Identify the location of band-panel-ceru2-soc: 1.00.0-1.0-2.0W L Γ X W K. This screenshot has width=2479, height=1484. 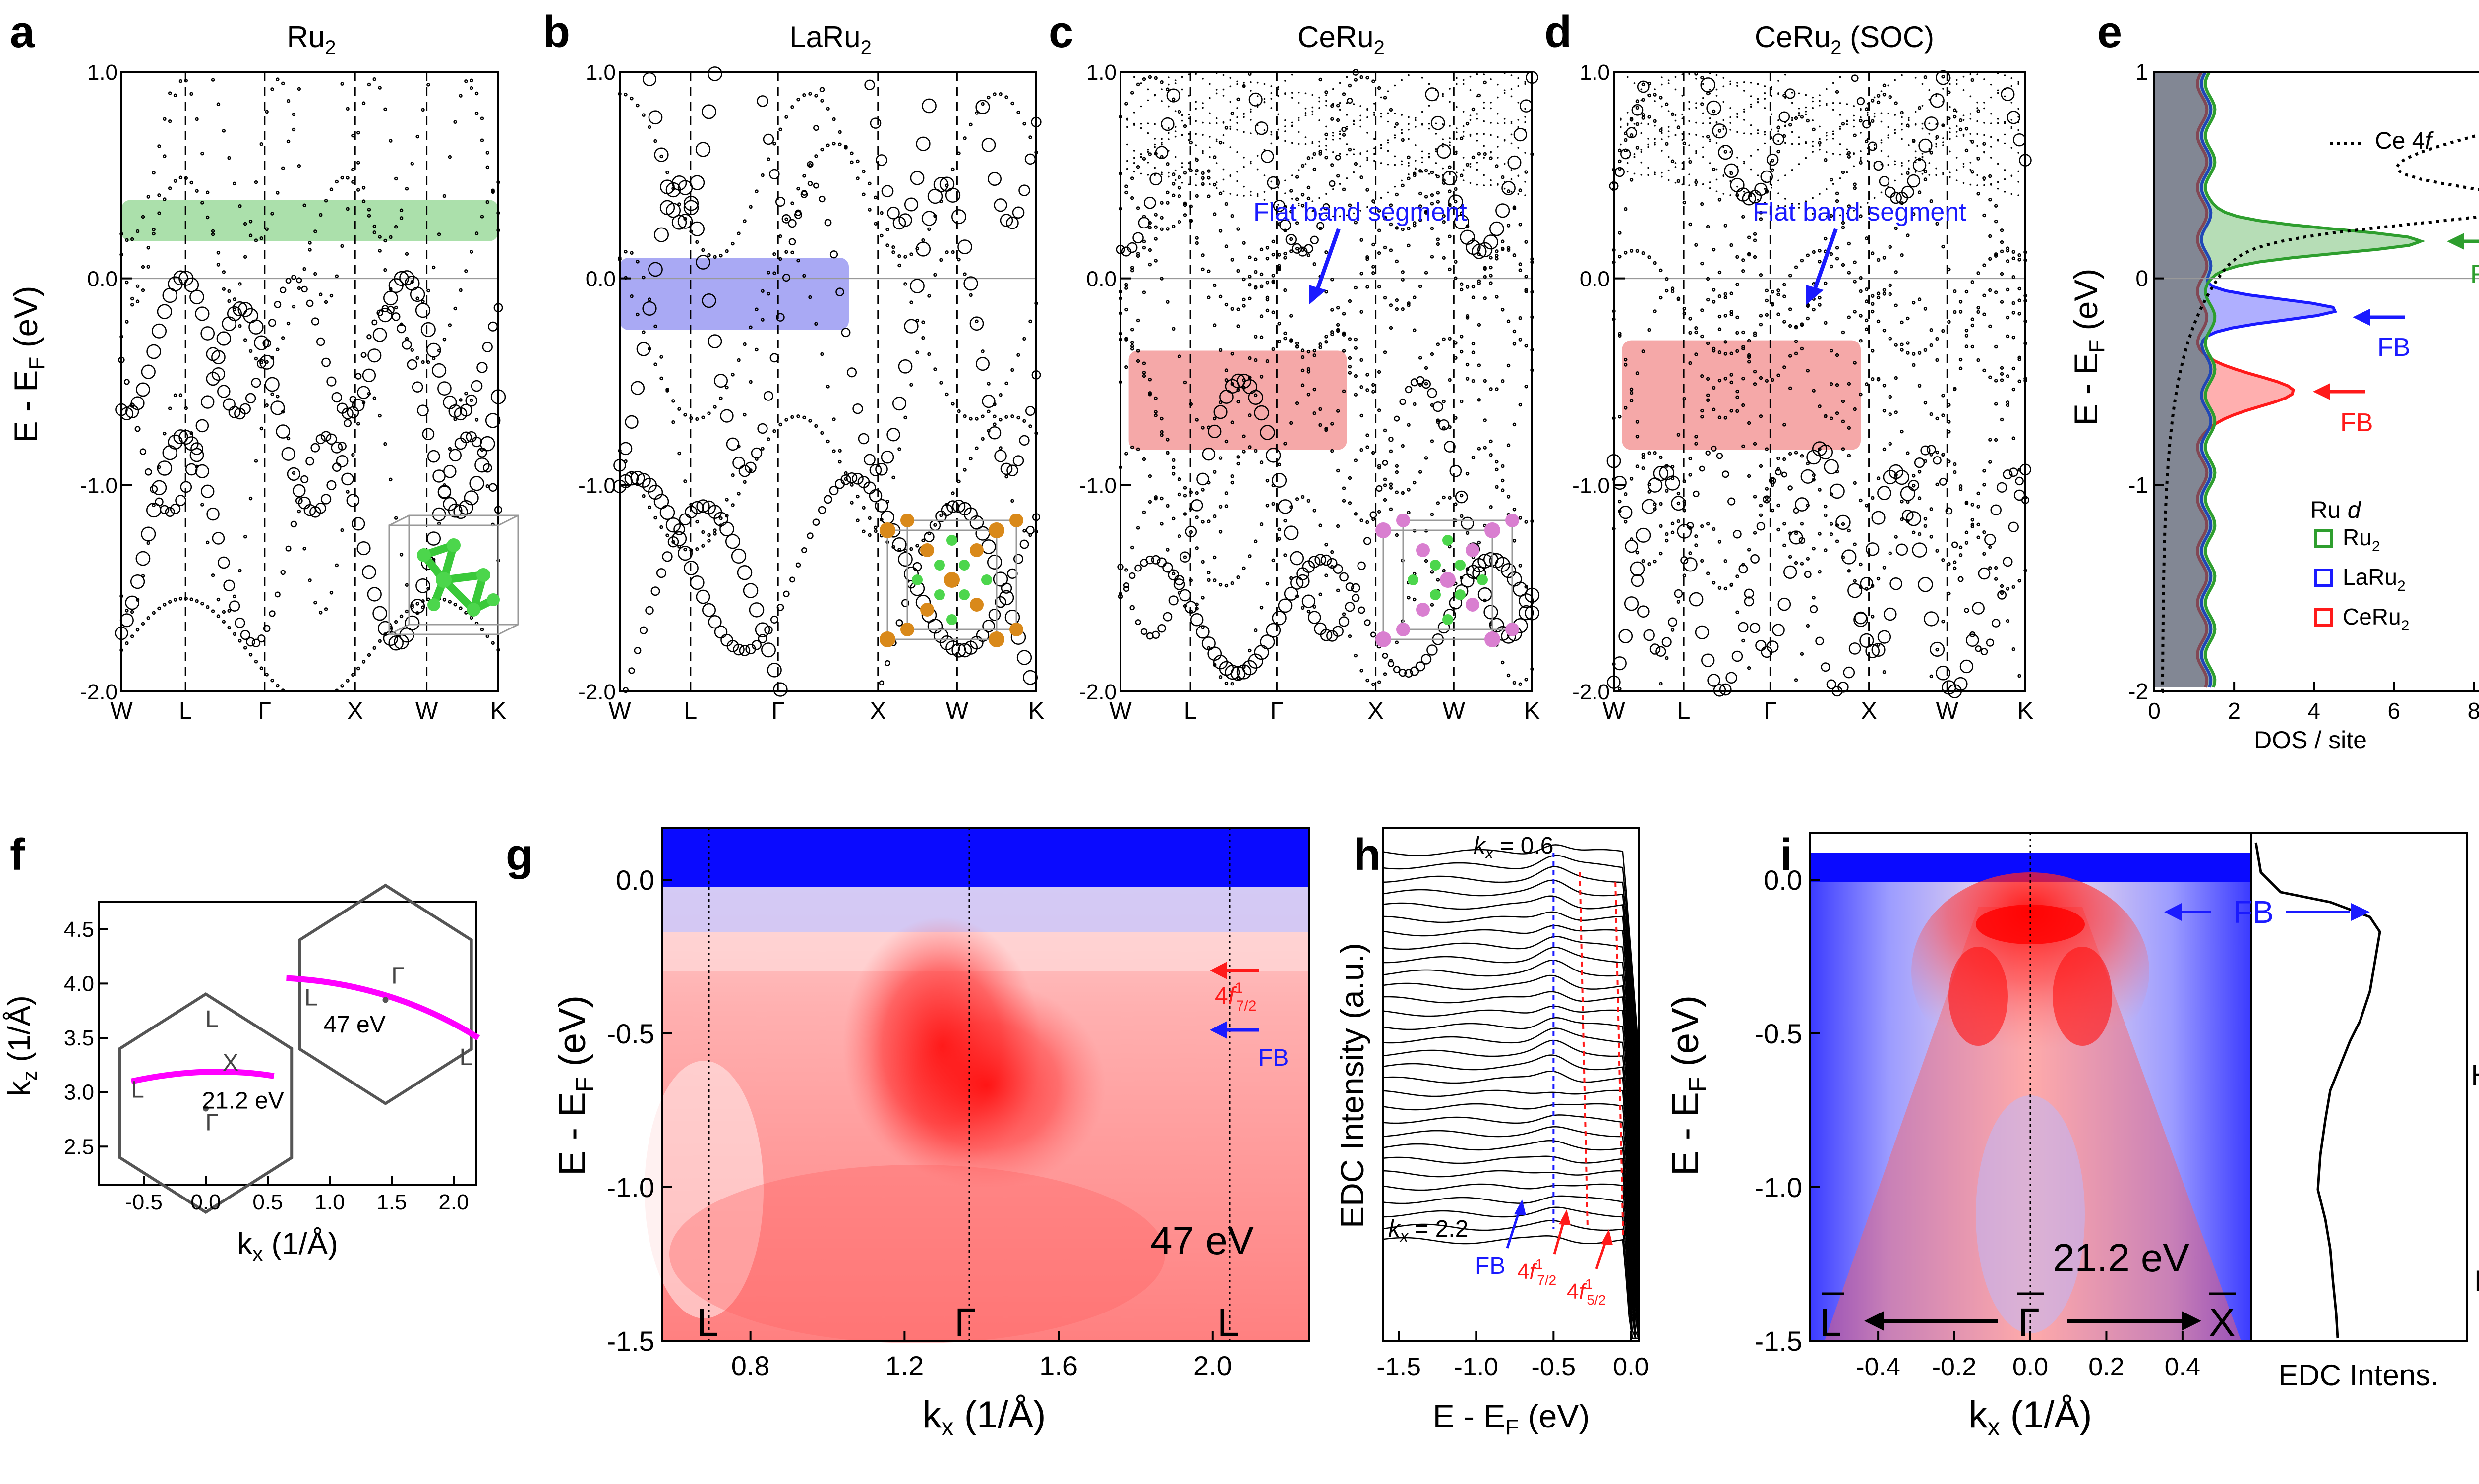
(1802, 392).